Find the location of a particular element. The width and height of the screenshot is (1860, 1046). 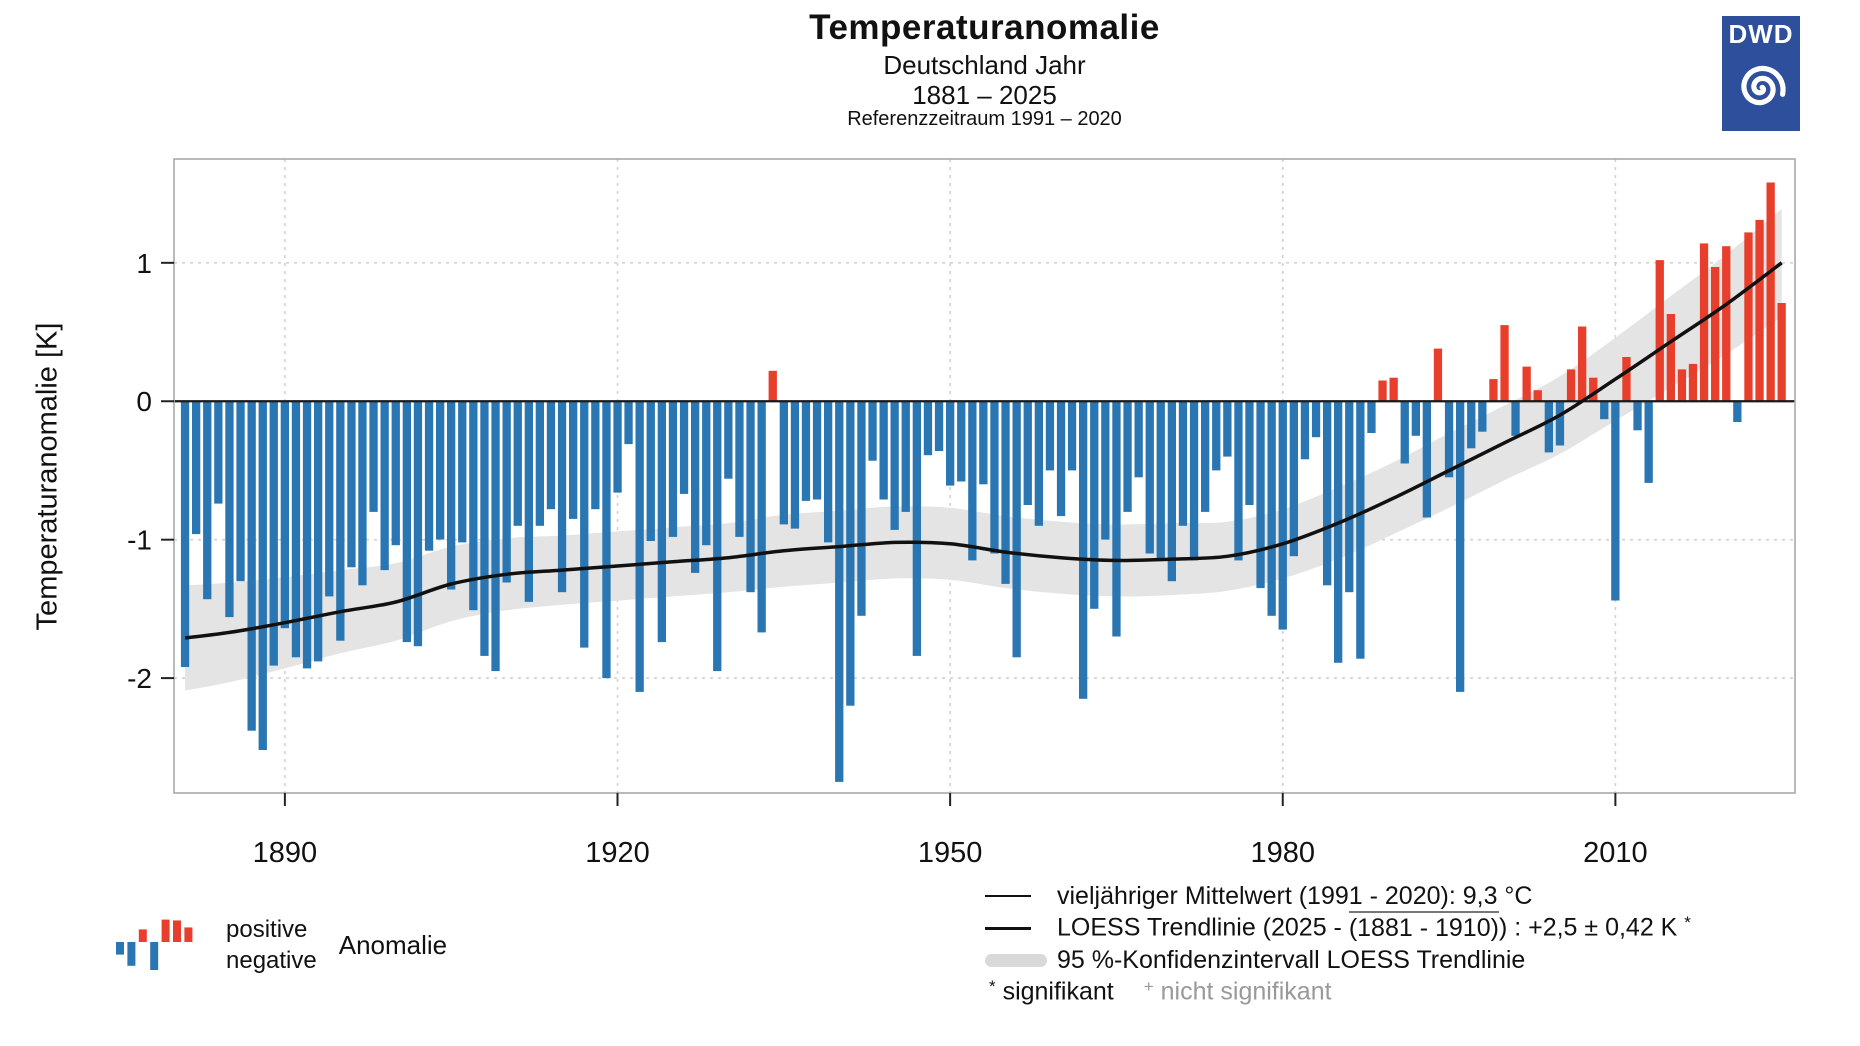

bar-1989 is located at coordinates (1382, 391).